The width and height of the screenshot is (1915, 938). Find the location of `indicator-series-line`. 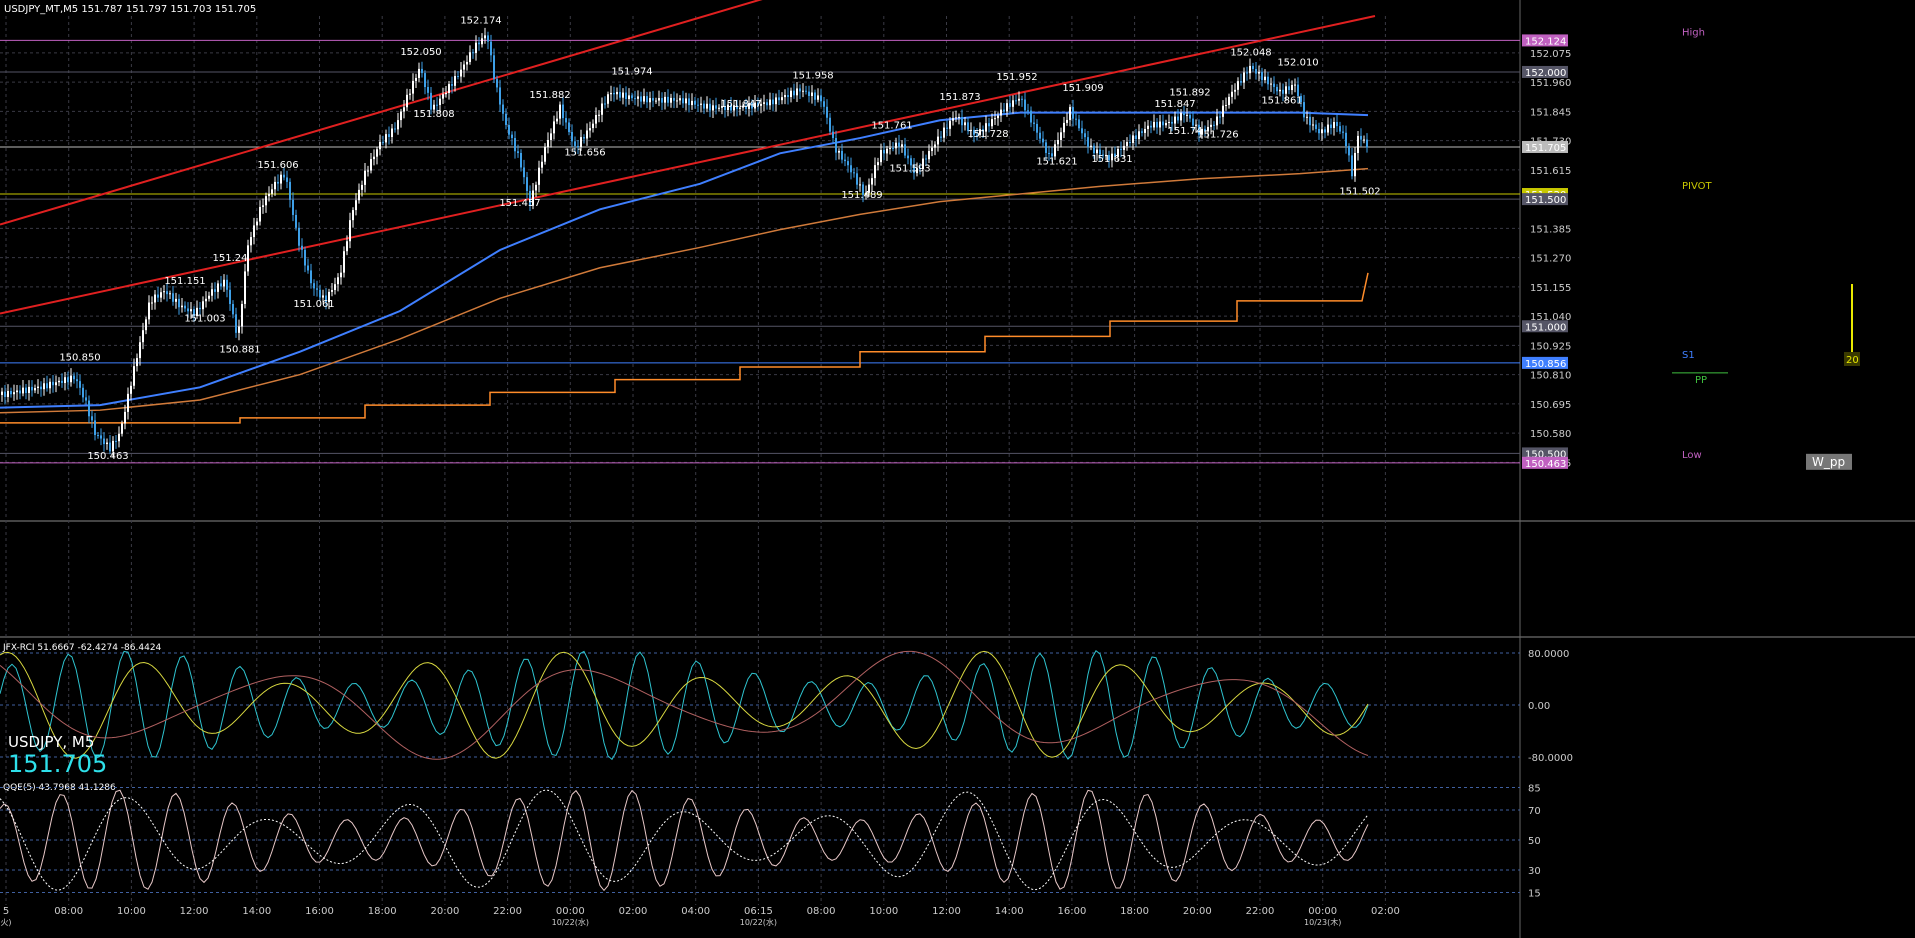

indicator-series-line is located at coordinates (684, 705).